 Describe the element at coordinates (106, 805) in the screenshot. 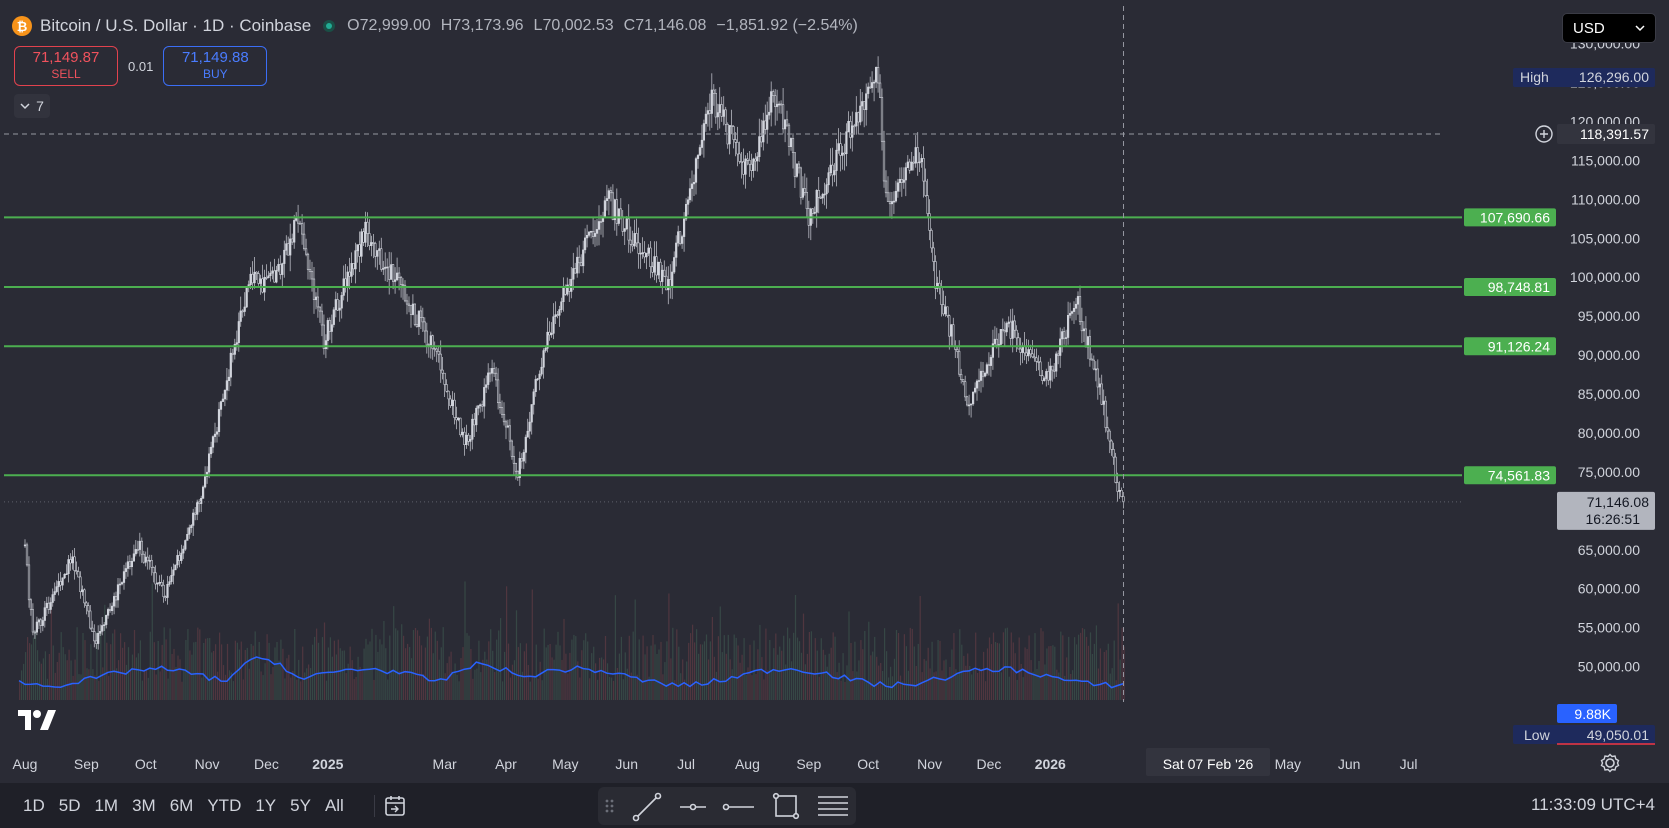

I see `timeframe-1m: 1M` at that location.